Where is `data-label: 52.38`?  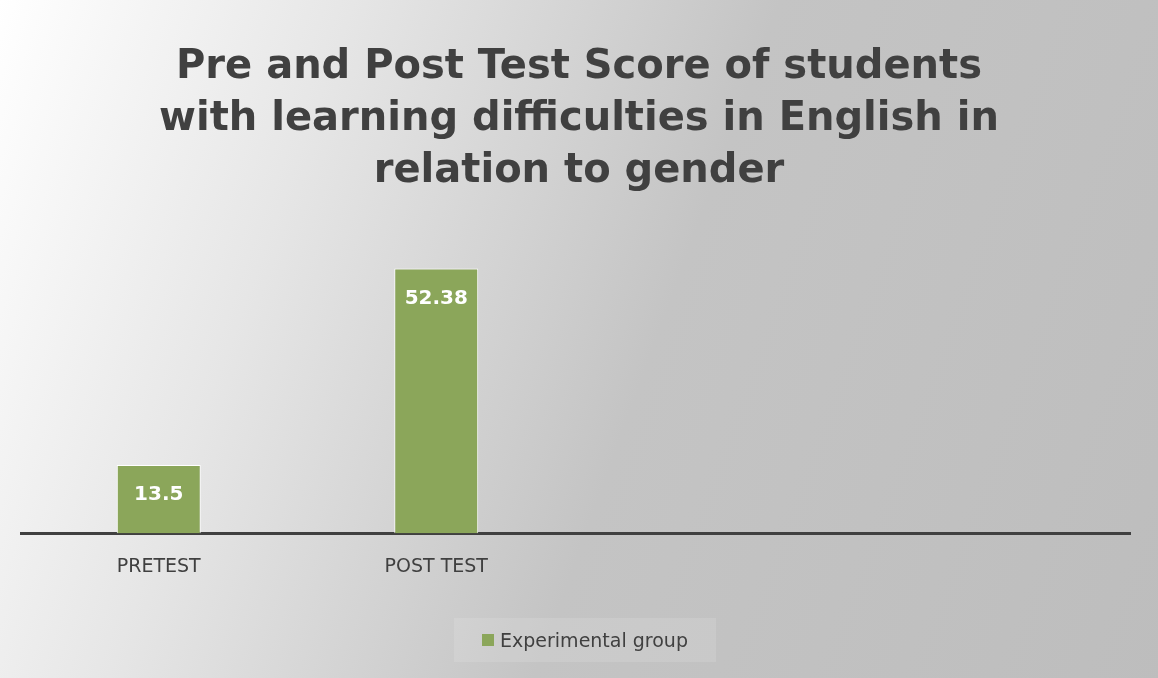 data-label: 52.38 is located at coordinates (436, 296).